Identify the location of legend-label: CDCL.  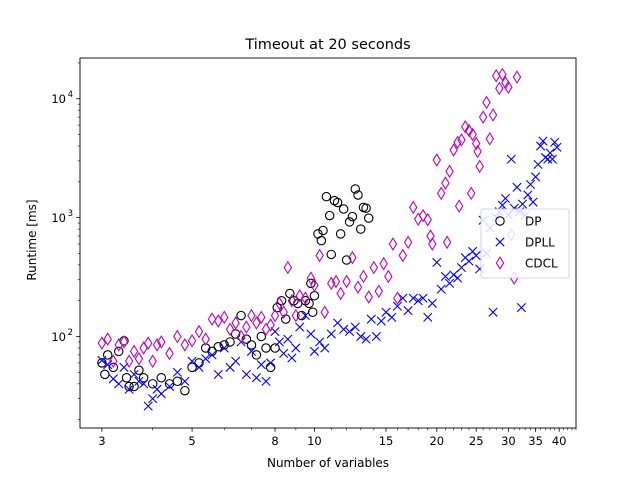
(541, 264).